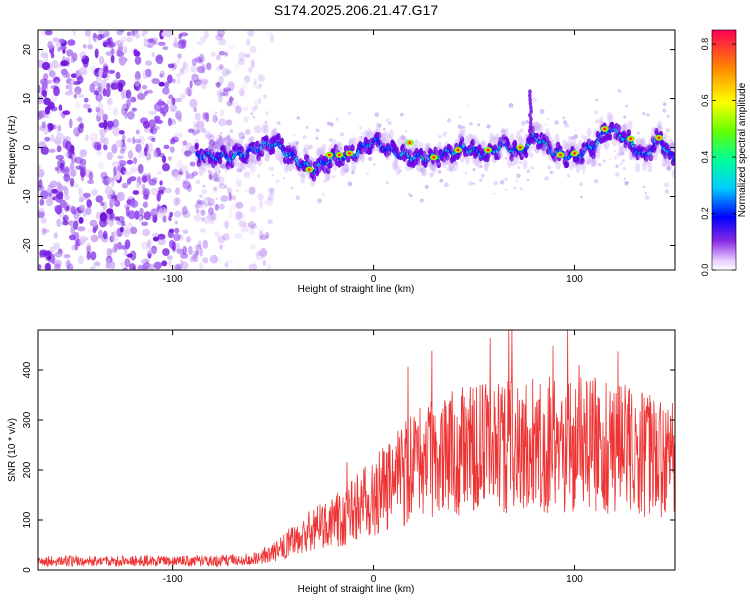 This screenshot has height=605, width=750. I want to click on heatmap-y-axis-label: Frequency (Hz), so click(12, 150).